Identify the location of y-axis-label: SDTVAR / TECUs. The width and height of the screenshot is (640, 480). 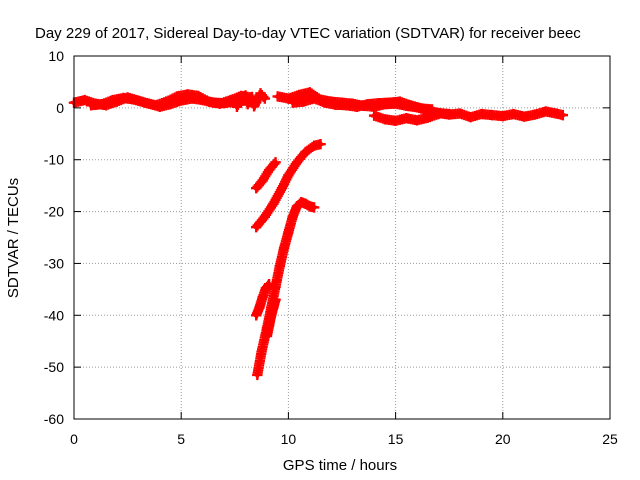
(13, 238).